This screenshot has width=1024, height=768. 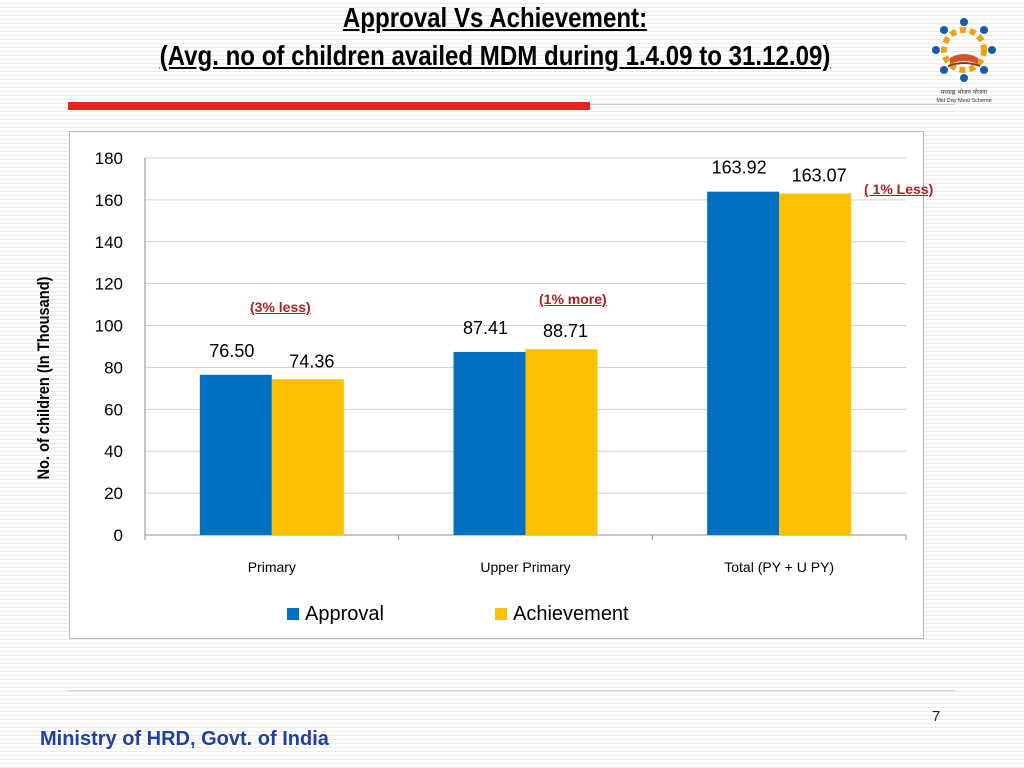 I want to click on annotation-primary: (3% less), so click(x=280, y=307).